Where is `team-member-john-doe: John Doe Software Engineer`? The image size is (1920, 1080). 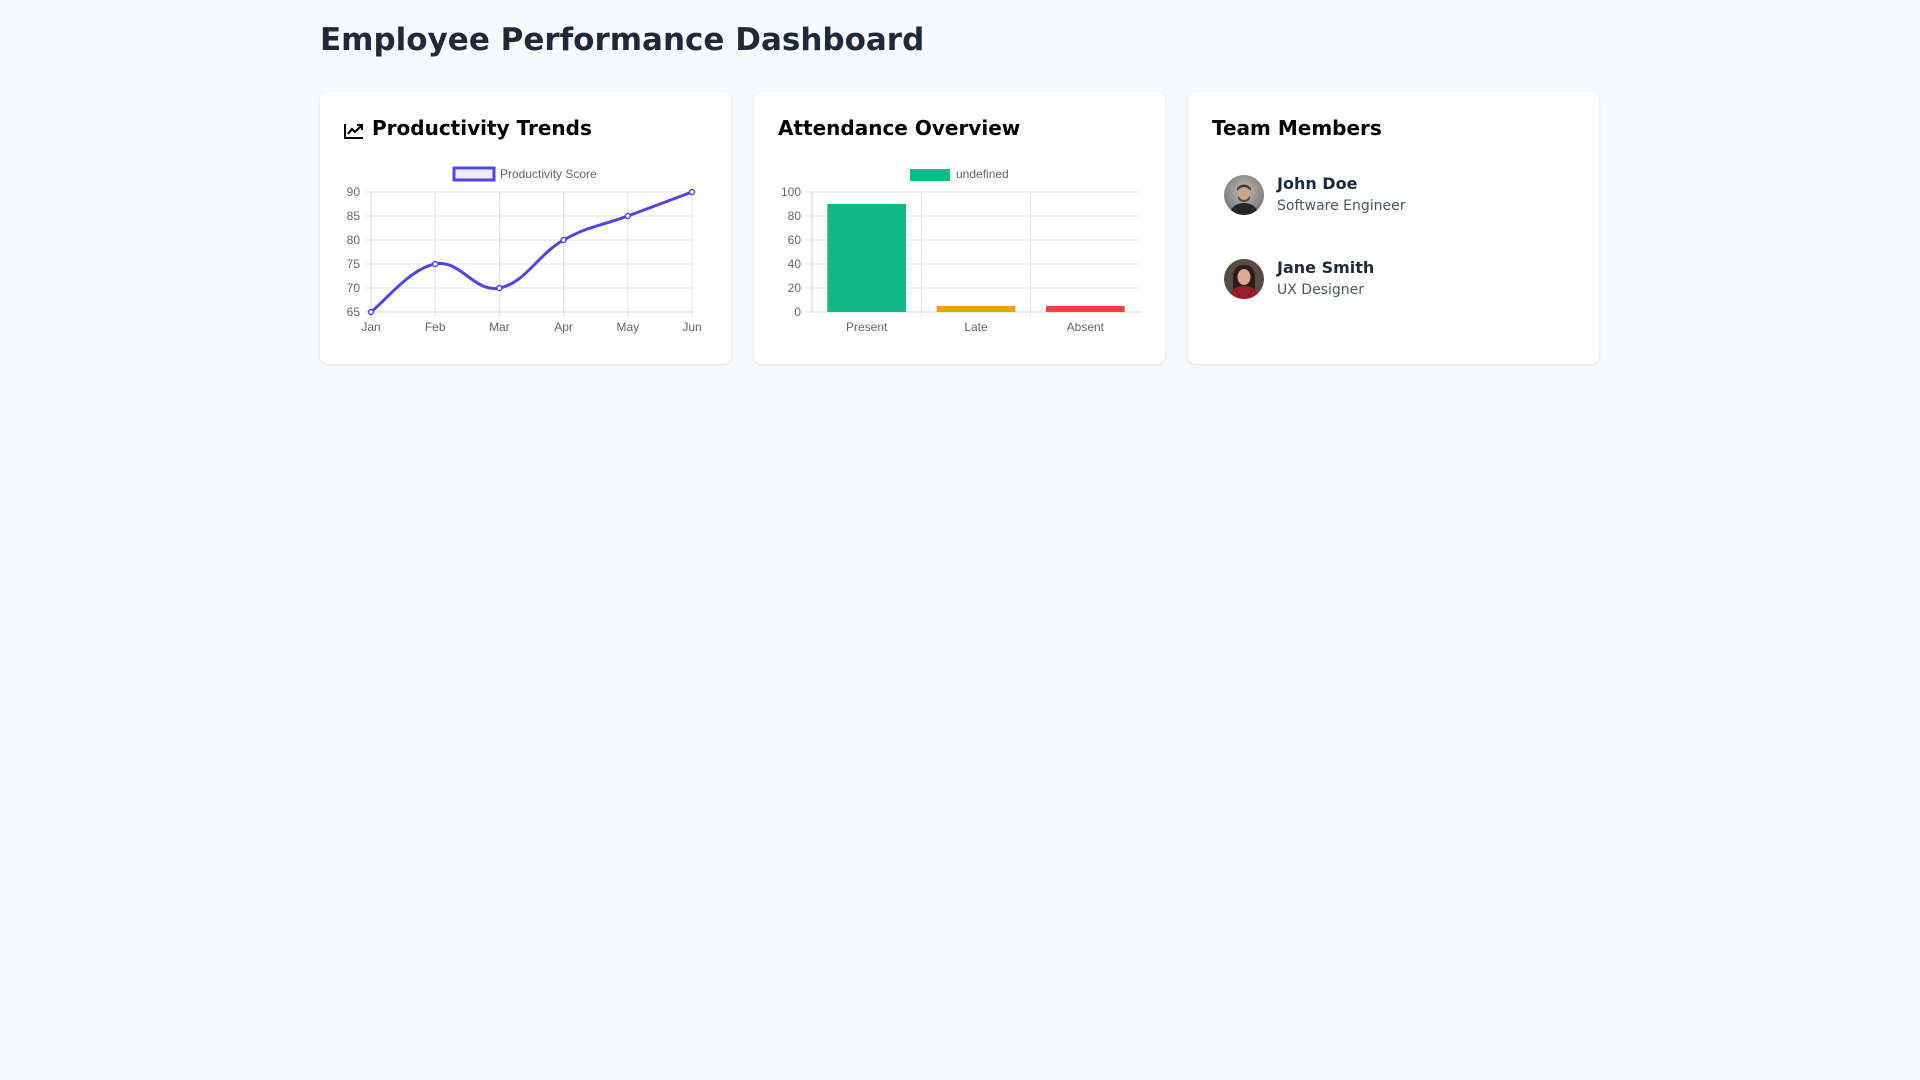
team-member-john-doe: John Doe Software Engineer is located at coordinates (1315, 195).